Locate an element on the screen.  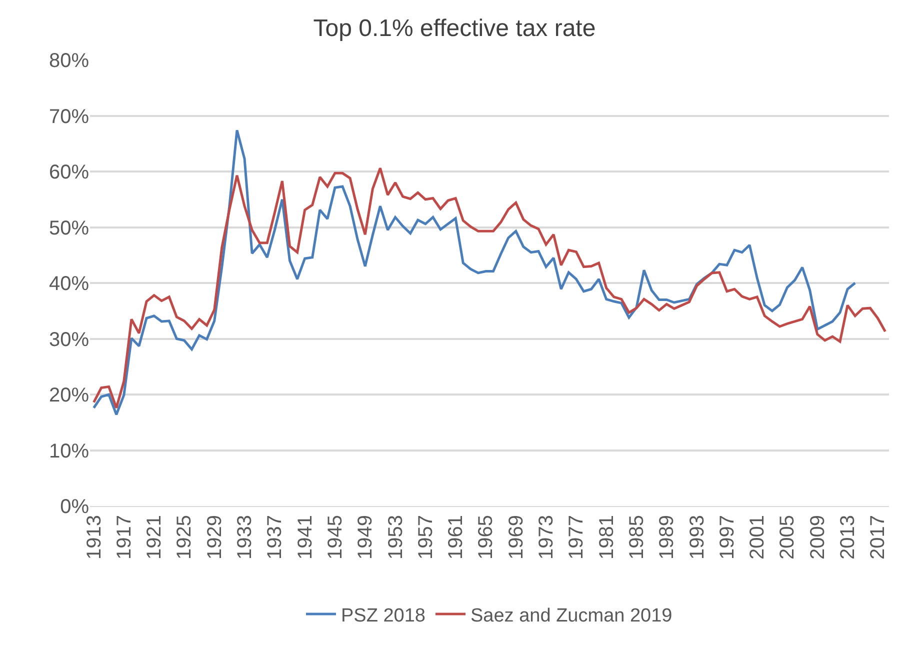
x-tick-label: 1993 is located at coordinates (697, 537).